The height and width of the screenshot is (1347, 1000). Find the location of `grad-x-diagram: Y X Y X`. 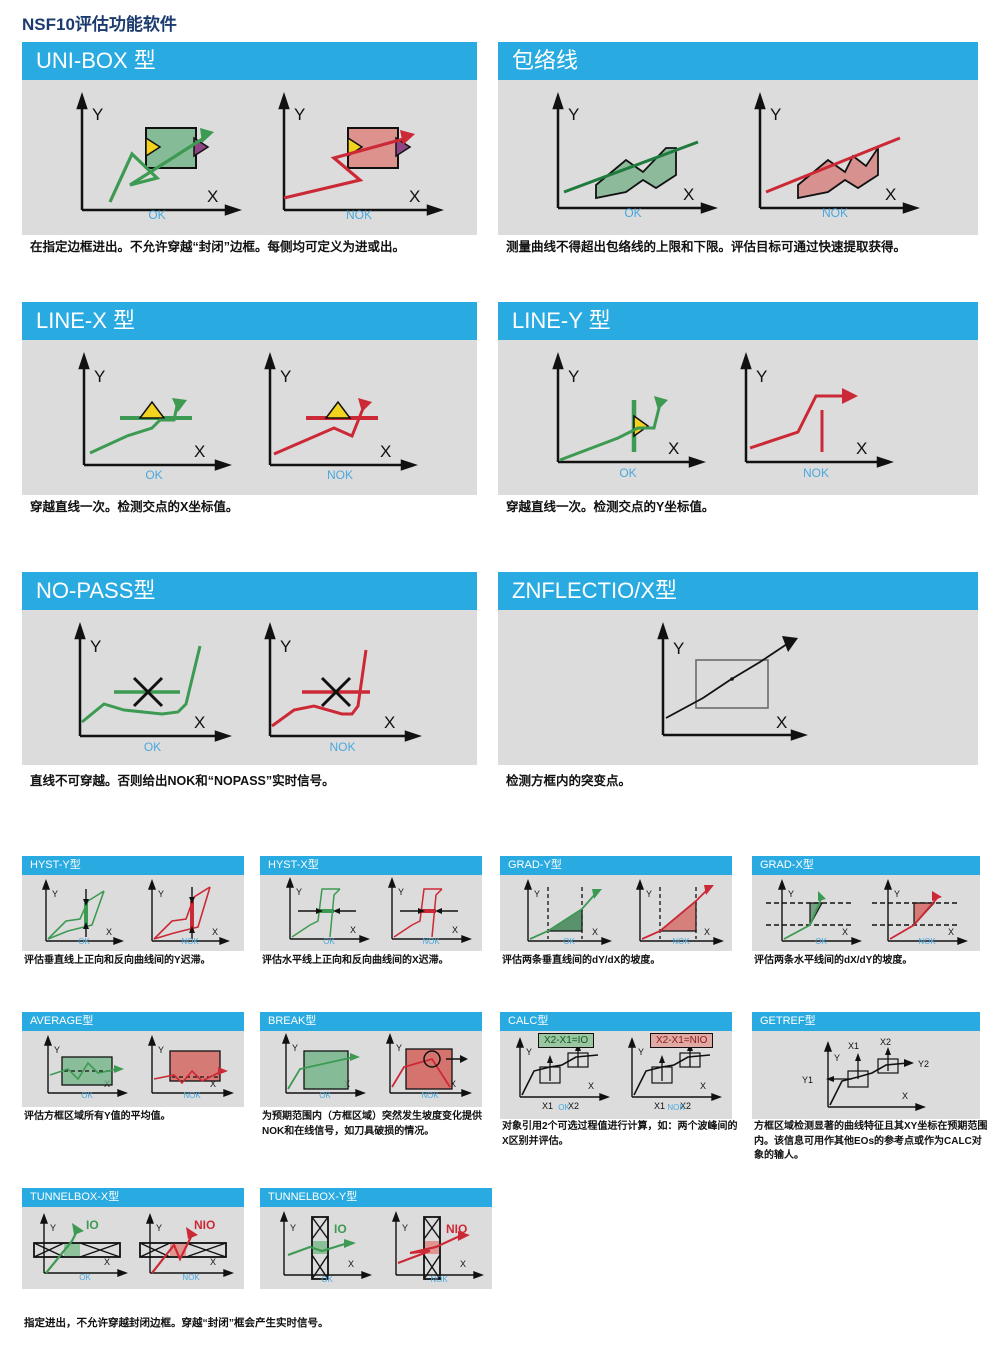

grad-x-diagram: Y X Y X is located at coordinates (867, 912).